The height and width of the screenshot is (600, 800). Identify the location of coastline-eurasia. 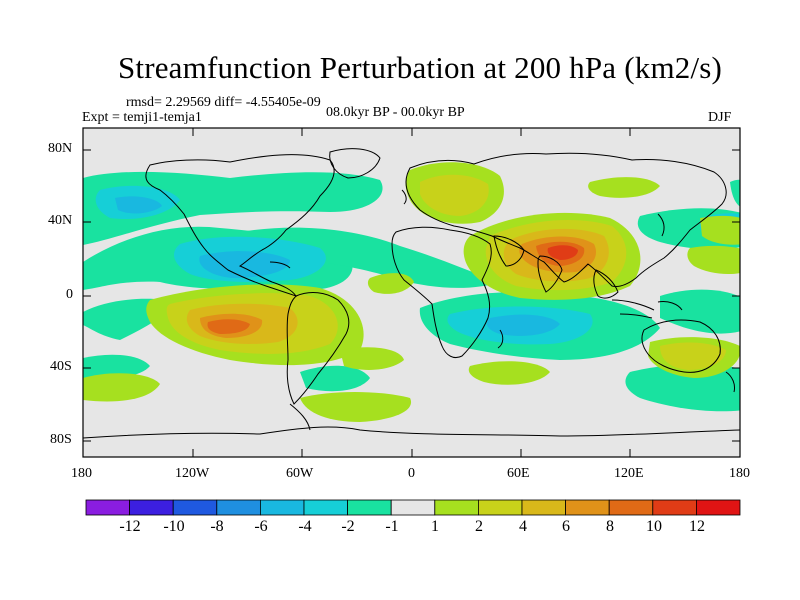
(566, 219).